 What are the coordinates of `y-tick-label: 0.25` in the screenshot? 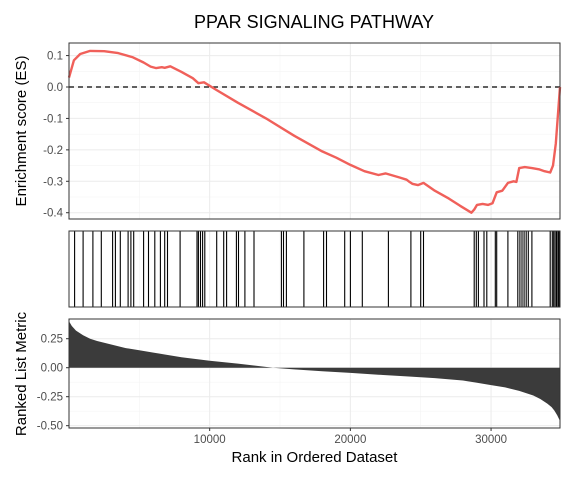 It's located at (52, 340).